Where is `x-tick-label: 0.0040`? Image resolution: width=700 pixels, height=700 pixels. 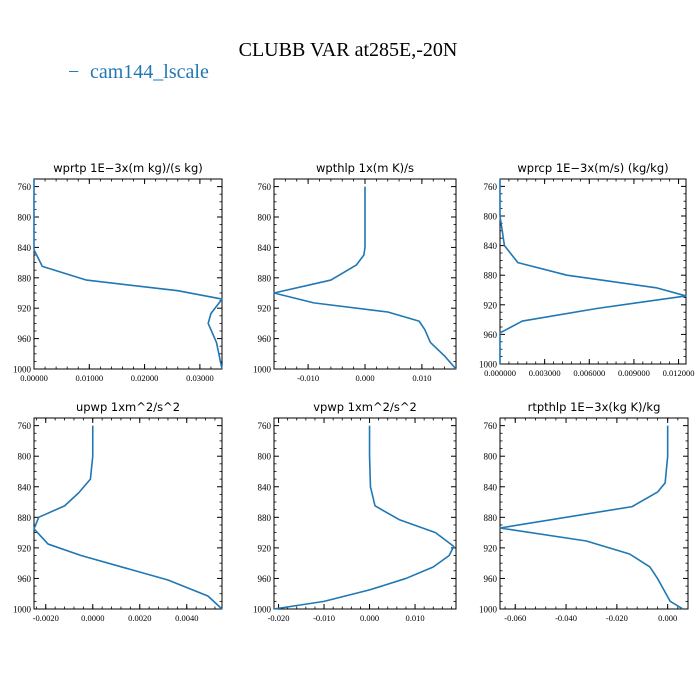 x-tick-label: 0.0040 is located at coordinates (186, 618).